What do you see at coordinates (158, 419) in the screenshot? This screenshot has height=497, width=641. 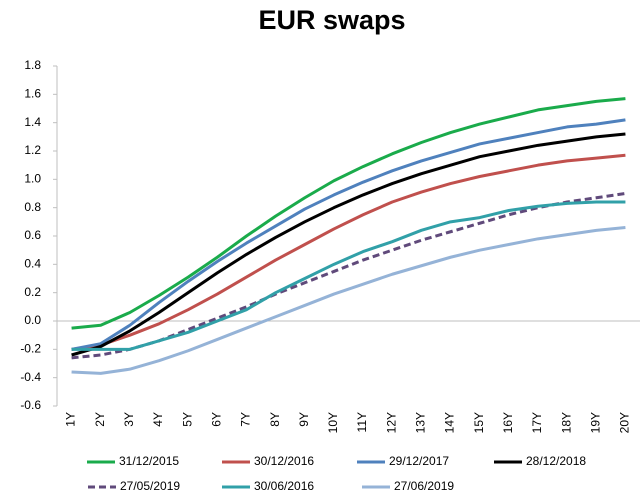 I see `x-tick-label: 4Y` at bounding box center [158, 419].